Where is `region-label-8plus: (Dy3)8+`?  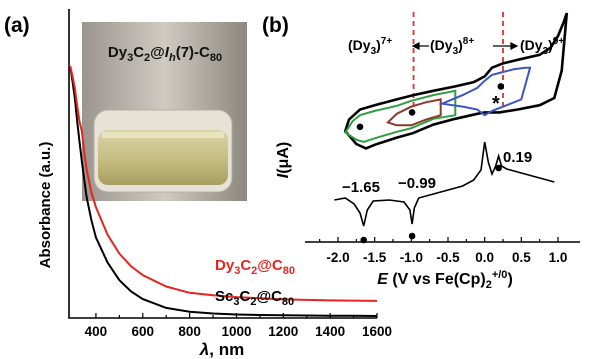 region-label-8plus: (Dy3)8+ is located at coordinates (452, 46).